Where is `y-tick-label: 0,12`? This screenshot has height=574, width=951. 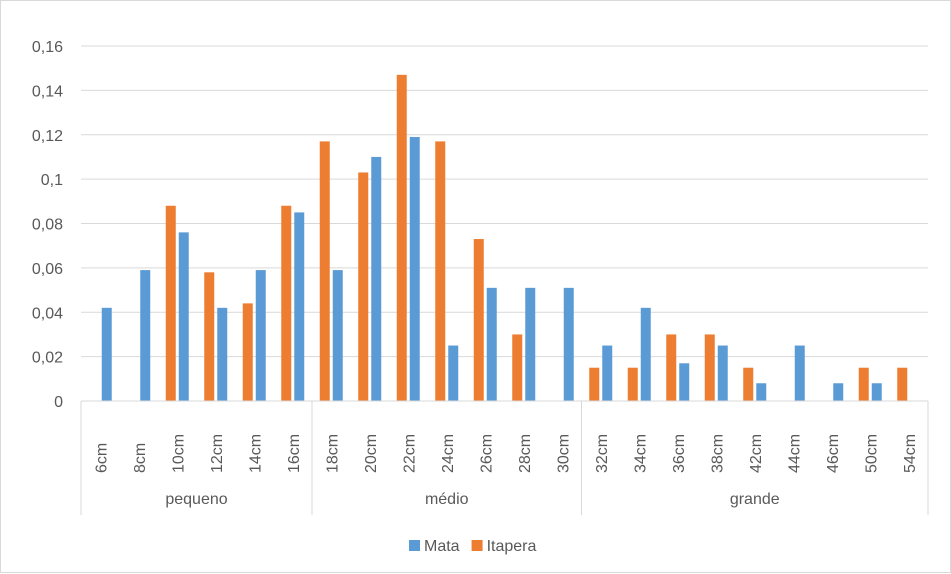
y-tick-label: 0,12 is located at coordinates (47, 136).